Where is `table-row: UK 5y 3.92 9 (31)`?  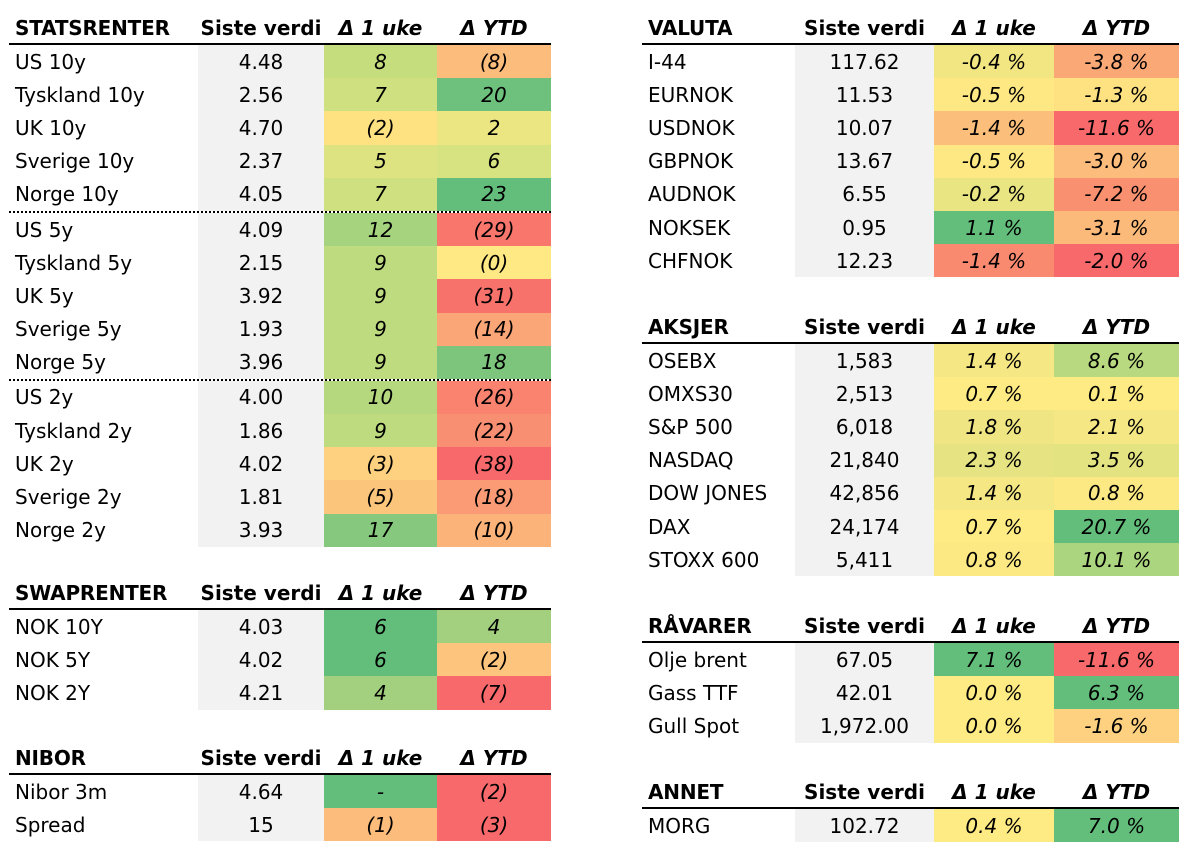 table-row: UK 5y 3.92 9 (31) is located at coordinates (280, 296).